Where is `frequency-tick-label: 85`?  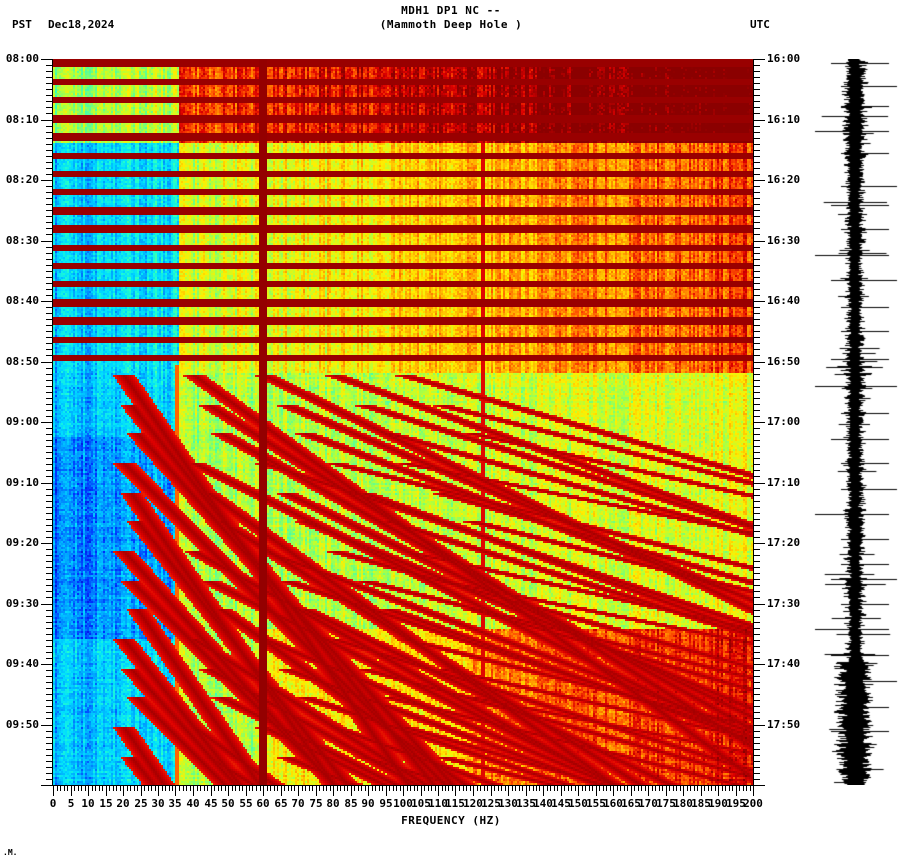
frequency-tick-label: 85 is located at coordinates (351, 803).